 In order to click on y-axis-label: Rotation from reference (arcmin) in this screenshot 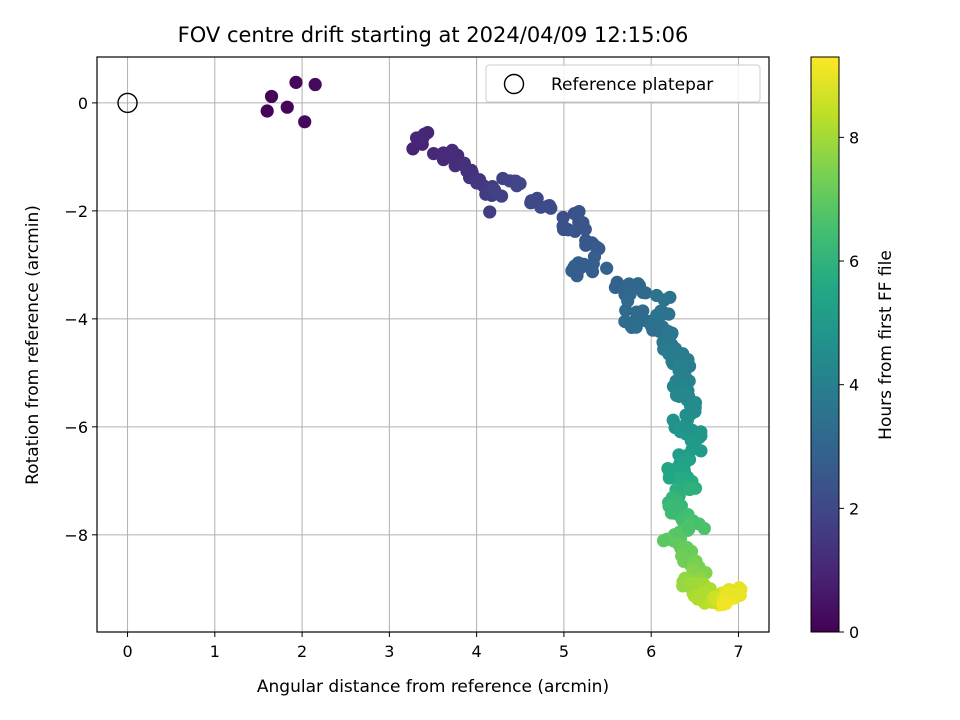, I will do `click(33, 345)`.